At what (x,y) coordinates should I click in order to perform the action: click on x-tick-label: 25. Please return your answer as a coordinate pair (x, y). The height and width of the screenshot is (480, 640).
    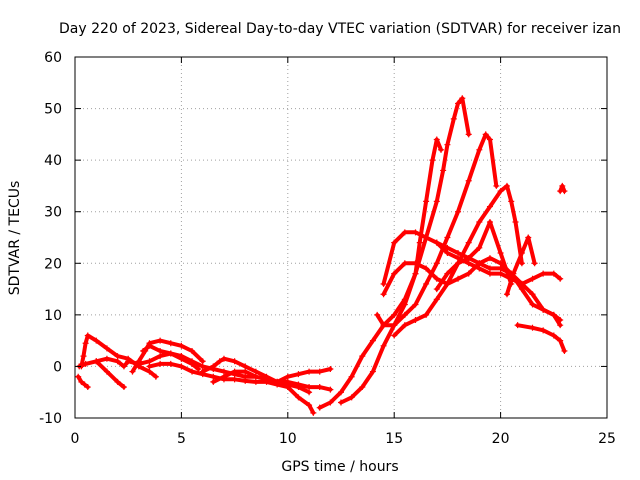
    Looking at the image, I should click on (607, 439).